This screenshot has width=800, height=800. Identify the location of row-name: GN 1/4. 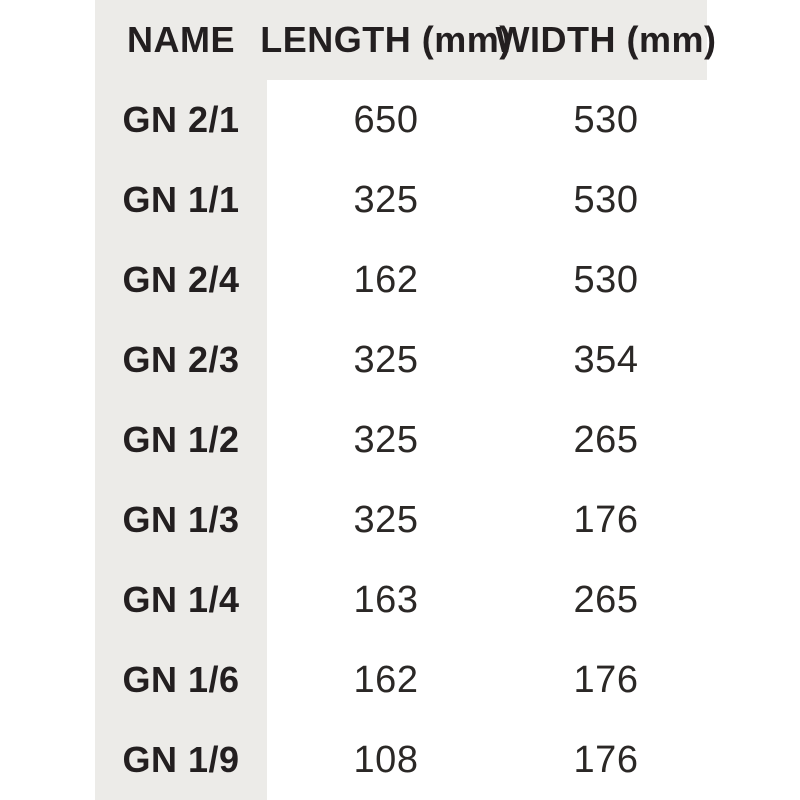
(181, 599).